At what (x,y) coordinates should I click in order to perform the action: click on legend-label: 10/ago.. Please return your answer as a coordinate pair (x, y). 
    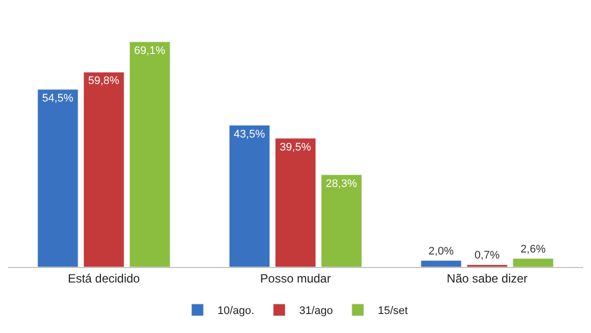
    Looking at the image, I should click on (236, 311).